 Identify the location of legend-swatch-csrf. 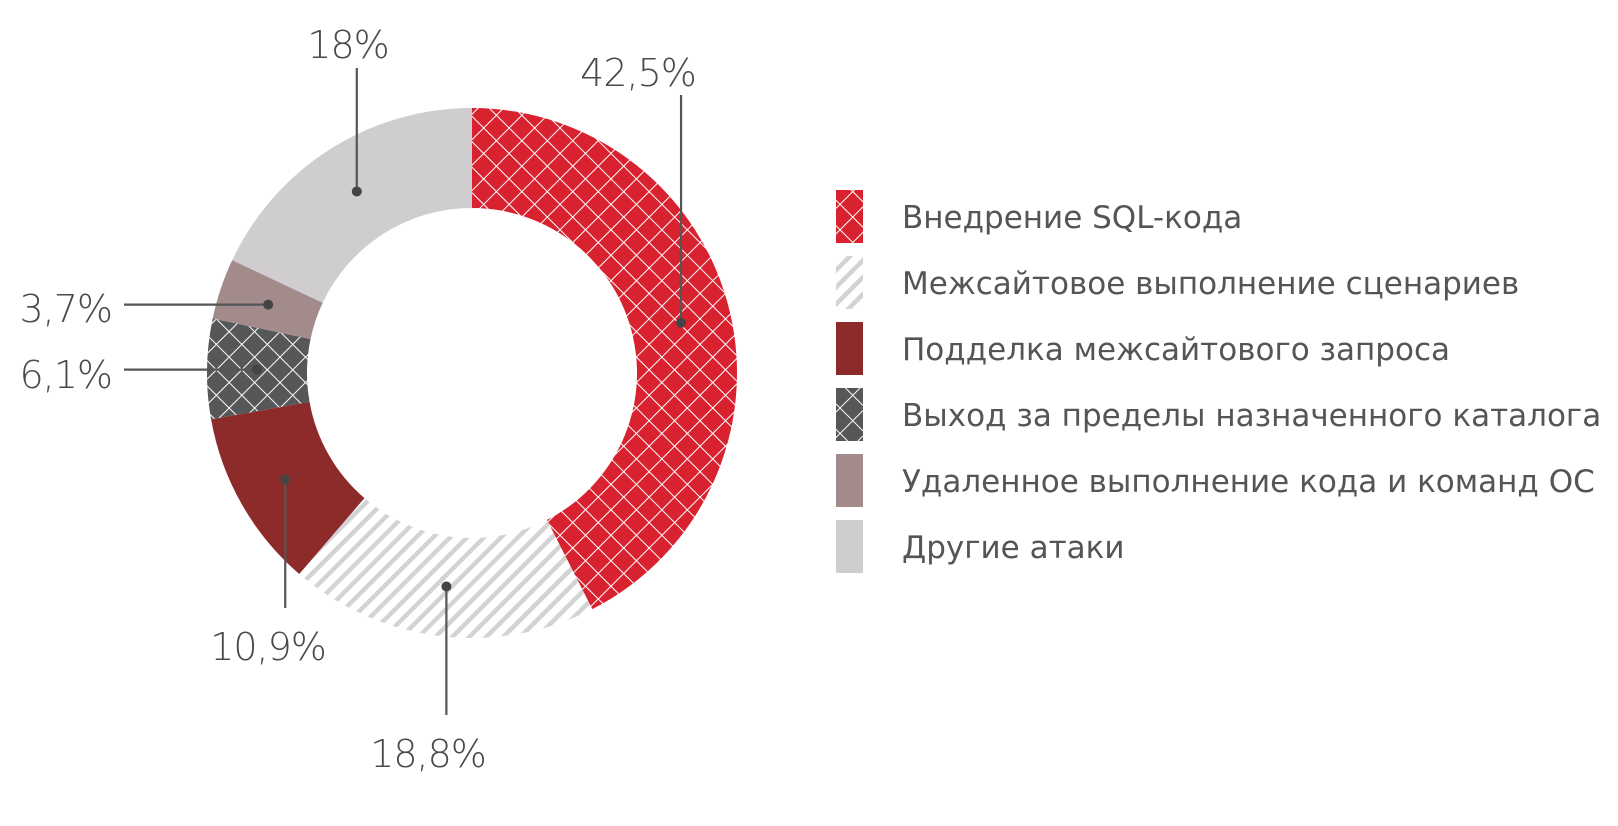
(849, 348).